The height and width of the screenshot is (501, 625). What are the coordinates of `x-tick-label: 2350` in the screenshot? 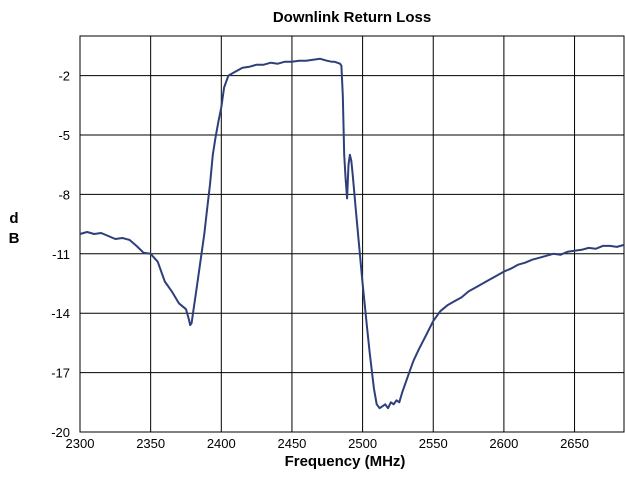 It's located at (150, 443).